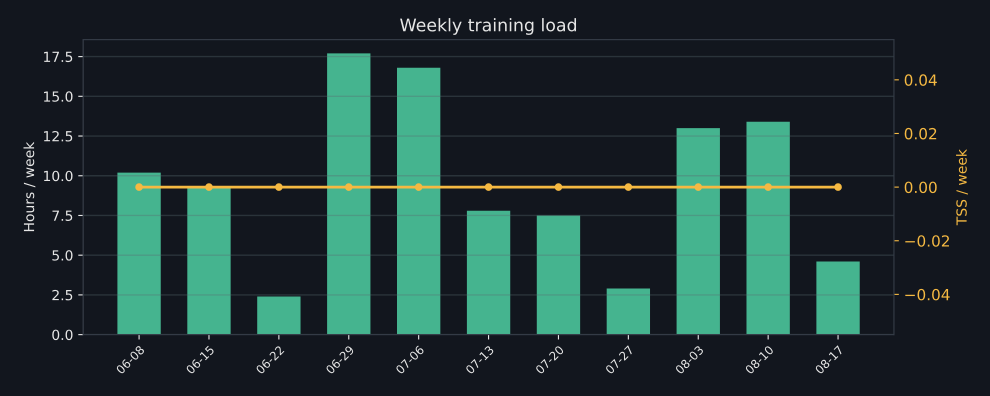 The width and height of the screenshot is (990, 396). Describe the element at coordinates (58, 176) in the screenshot. I see `y-tick-label: 10.0` at that location.